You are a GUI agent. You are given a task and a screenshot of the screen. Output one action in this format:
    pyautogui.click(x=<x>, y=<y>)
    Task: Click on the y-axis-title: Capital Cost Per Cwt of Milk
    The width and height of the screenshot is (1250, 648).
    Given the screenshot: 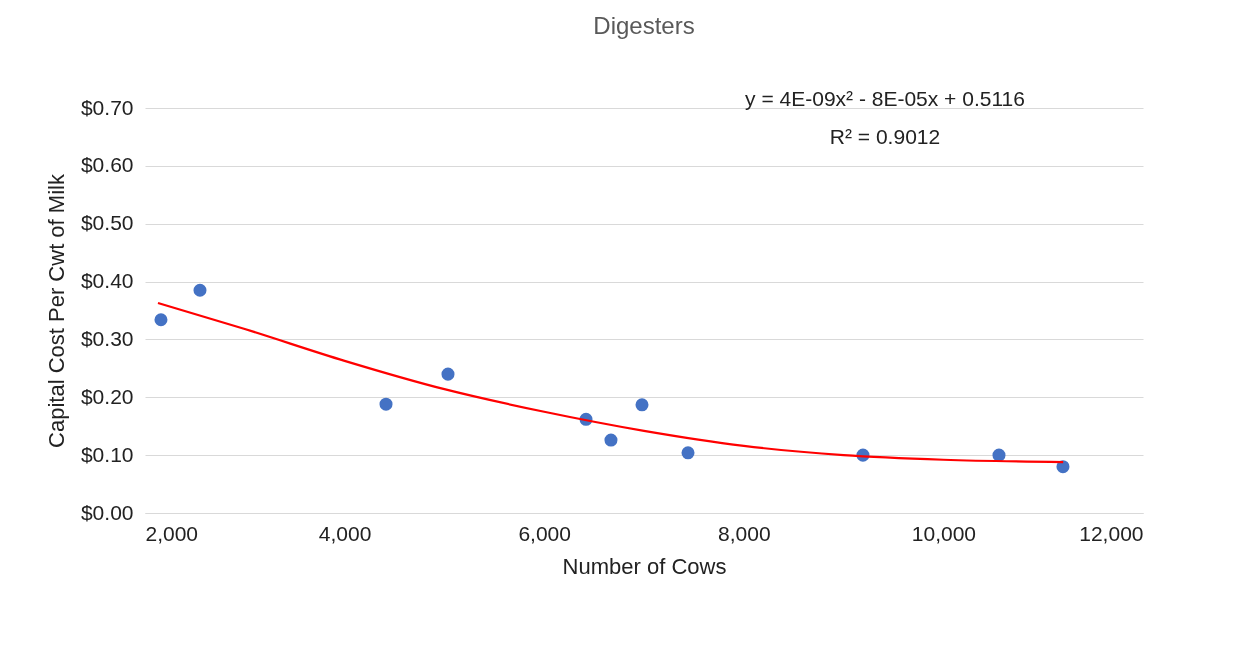 What is the action you would take?
    pyautogui.click(x=56, y=310)
    